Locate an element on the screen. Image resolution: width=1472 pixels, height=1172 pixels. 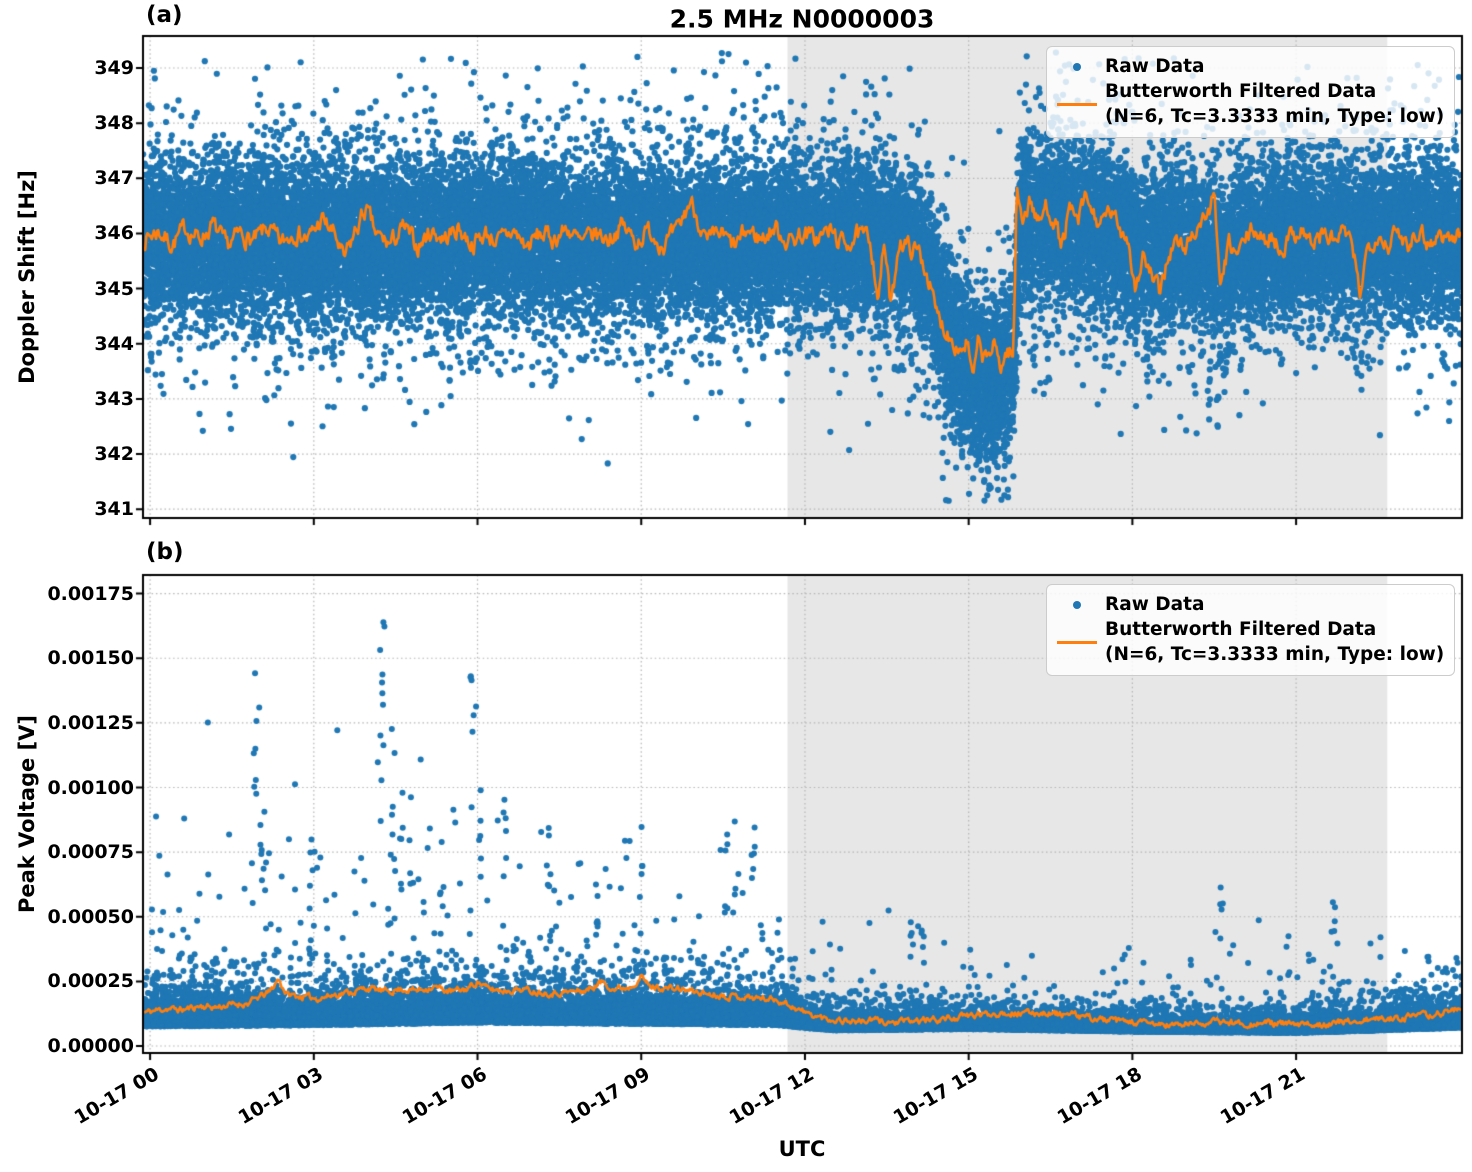
y-tick-label-b: 0.00150 is located at coordinates (90, 658).